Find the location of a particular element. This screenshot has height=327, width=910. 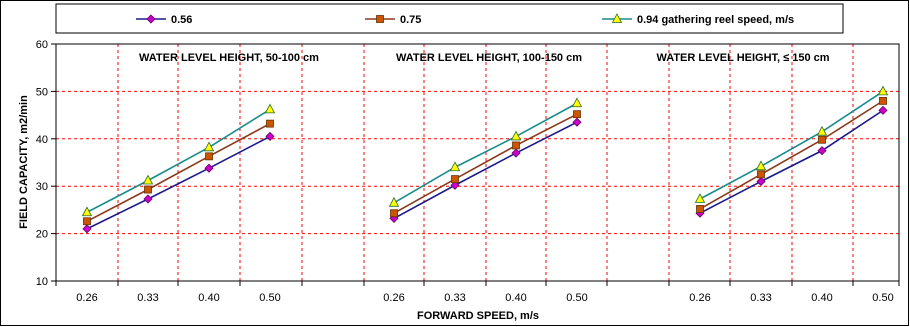

y-tick-label: 40 is located at coordinates (42, 140).